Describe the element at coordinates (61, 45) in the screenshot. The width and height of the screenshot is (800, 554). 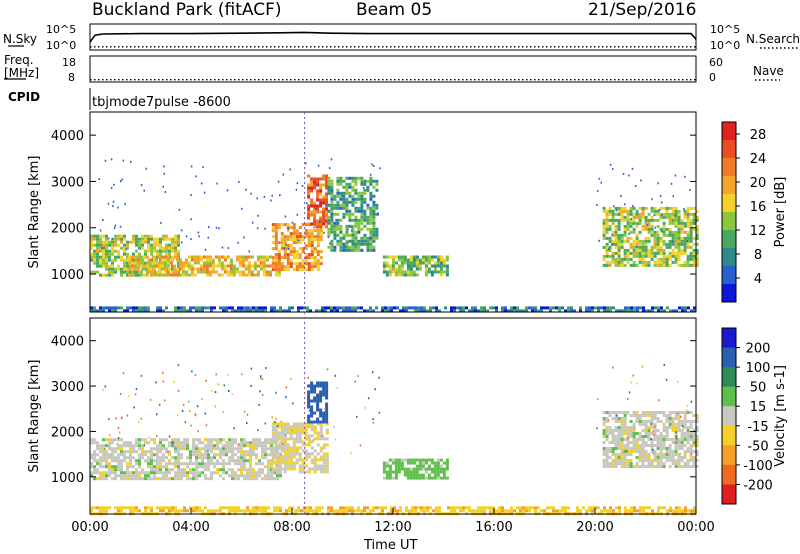
I see `nsky-tick-bottom: 10^0` at that location.